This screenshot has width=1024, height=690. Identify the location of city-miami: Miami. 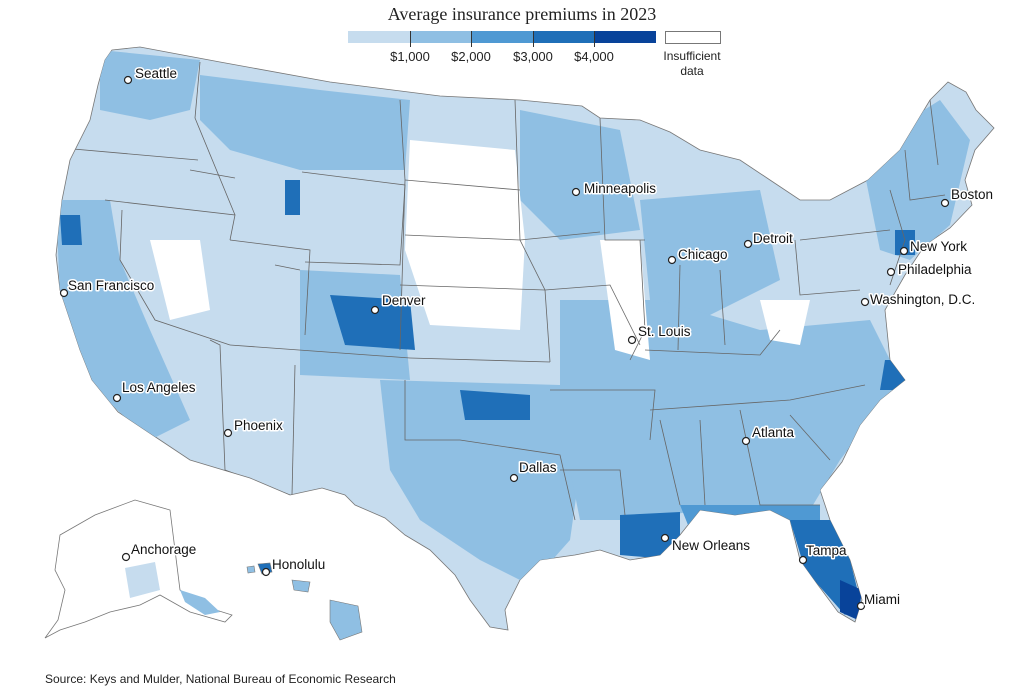
(879, 601).